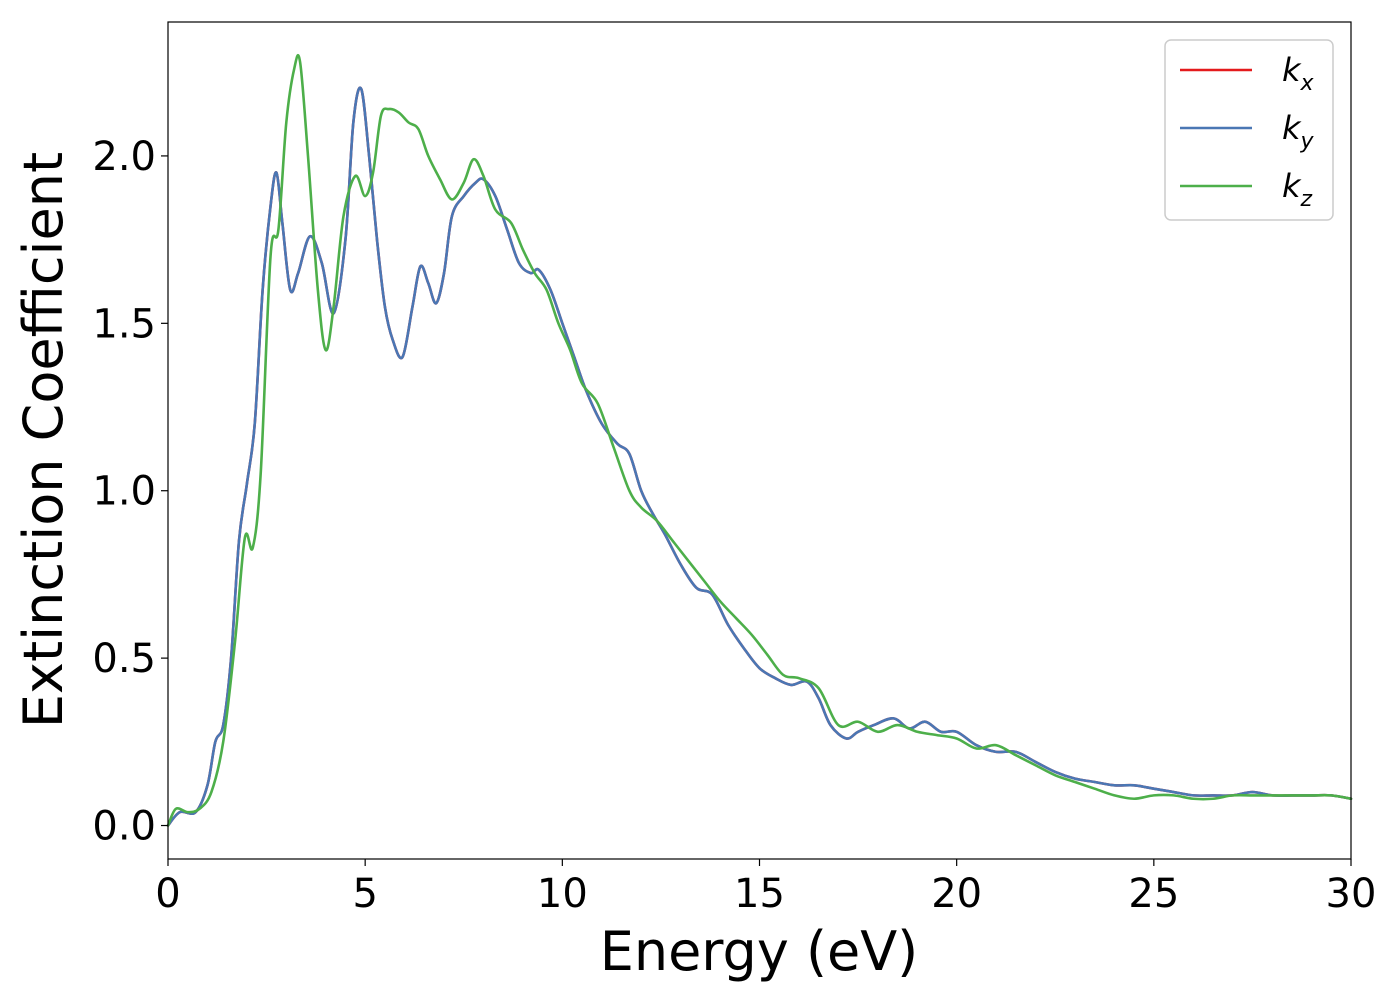 This screenshot has height=1000, width=1400. Describe the element at coordinates (1298, 131) in the screenshot. I see `legend-label-k-y: ky` at that location.